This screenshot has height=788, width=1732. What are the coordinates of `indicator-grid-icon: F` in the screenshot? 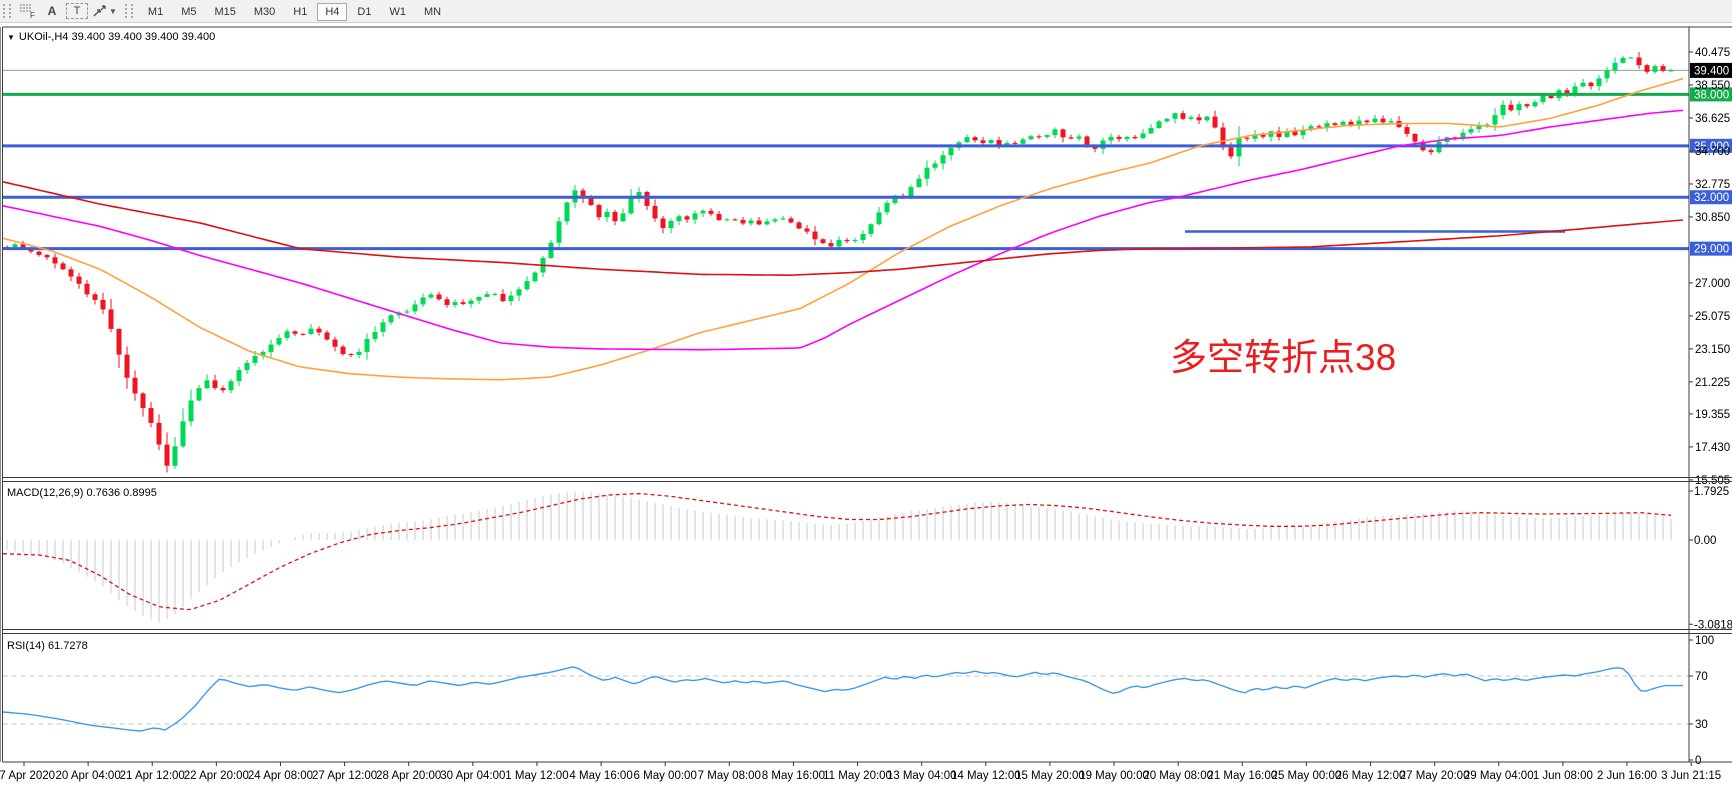 It's located at (28, 11).